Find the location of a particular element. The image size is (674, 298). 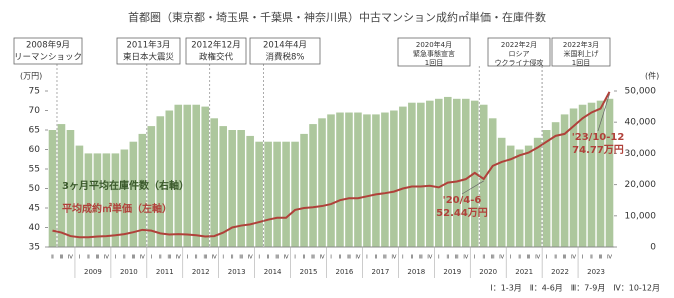

year-label: 2019 is located at coordinates (452, 272).